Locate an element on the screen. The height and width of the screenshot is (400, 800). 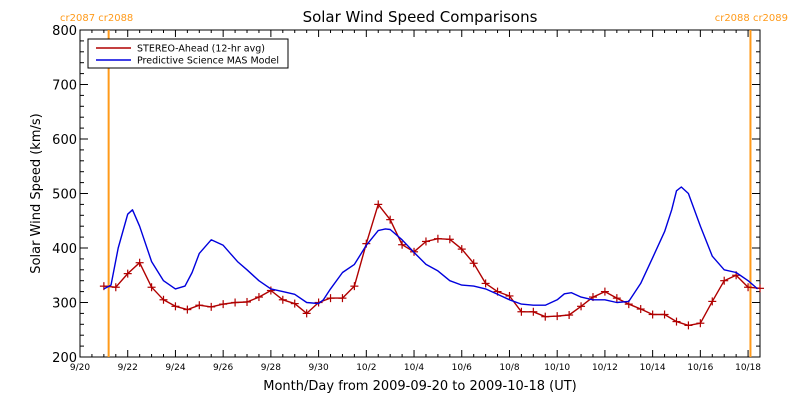
y-tick-label: 400 is located at coordinates (64, 249).